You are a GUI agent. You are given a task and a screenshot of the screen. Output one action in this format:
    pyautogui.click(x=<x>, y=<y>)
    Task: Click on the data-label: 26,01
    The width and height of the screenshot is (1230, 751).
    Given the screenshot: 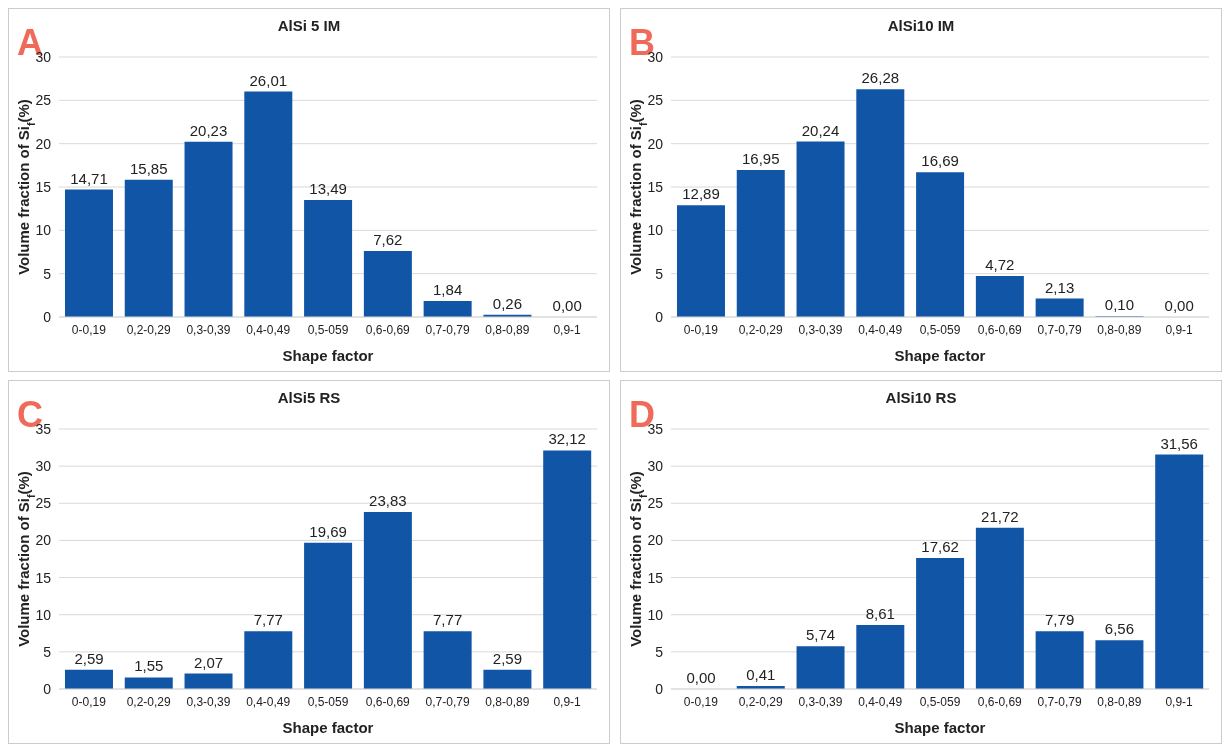 What is the action you would take?
    pyautogui.click(x=268, y=80)
    